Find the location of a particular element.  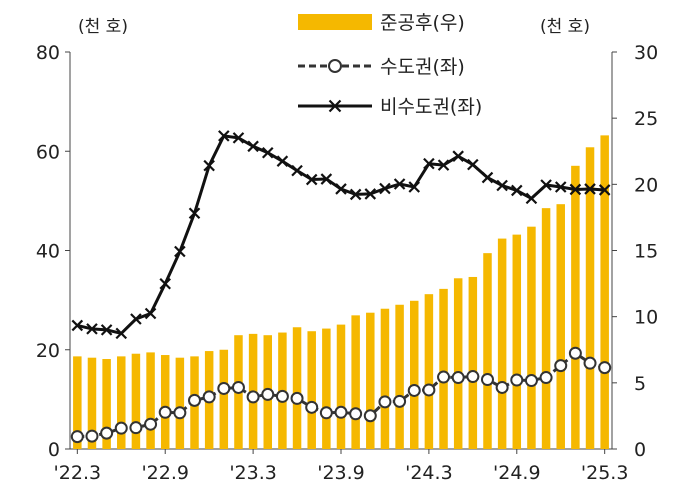

right-tick-label: 15 is located at coordinates (646, 252).